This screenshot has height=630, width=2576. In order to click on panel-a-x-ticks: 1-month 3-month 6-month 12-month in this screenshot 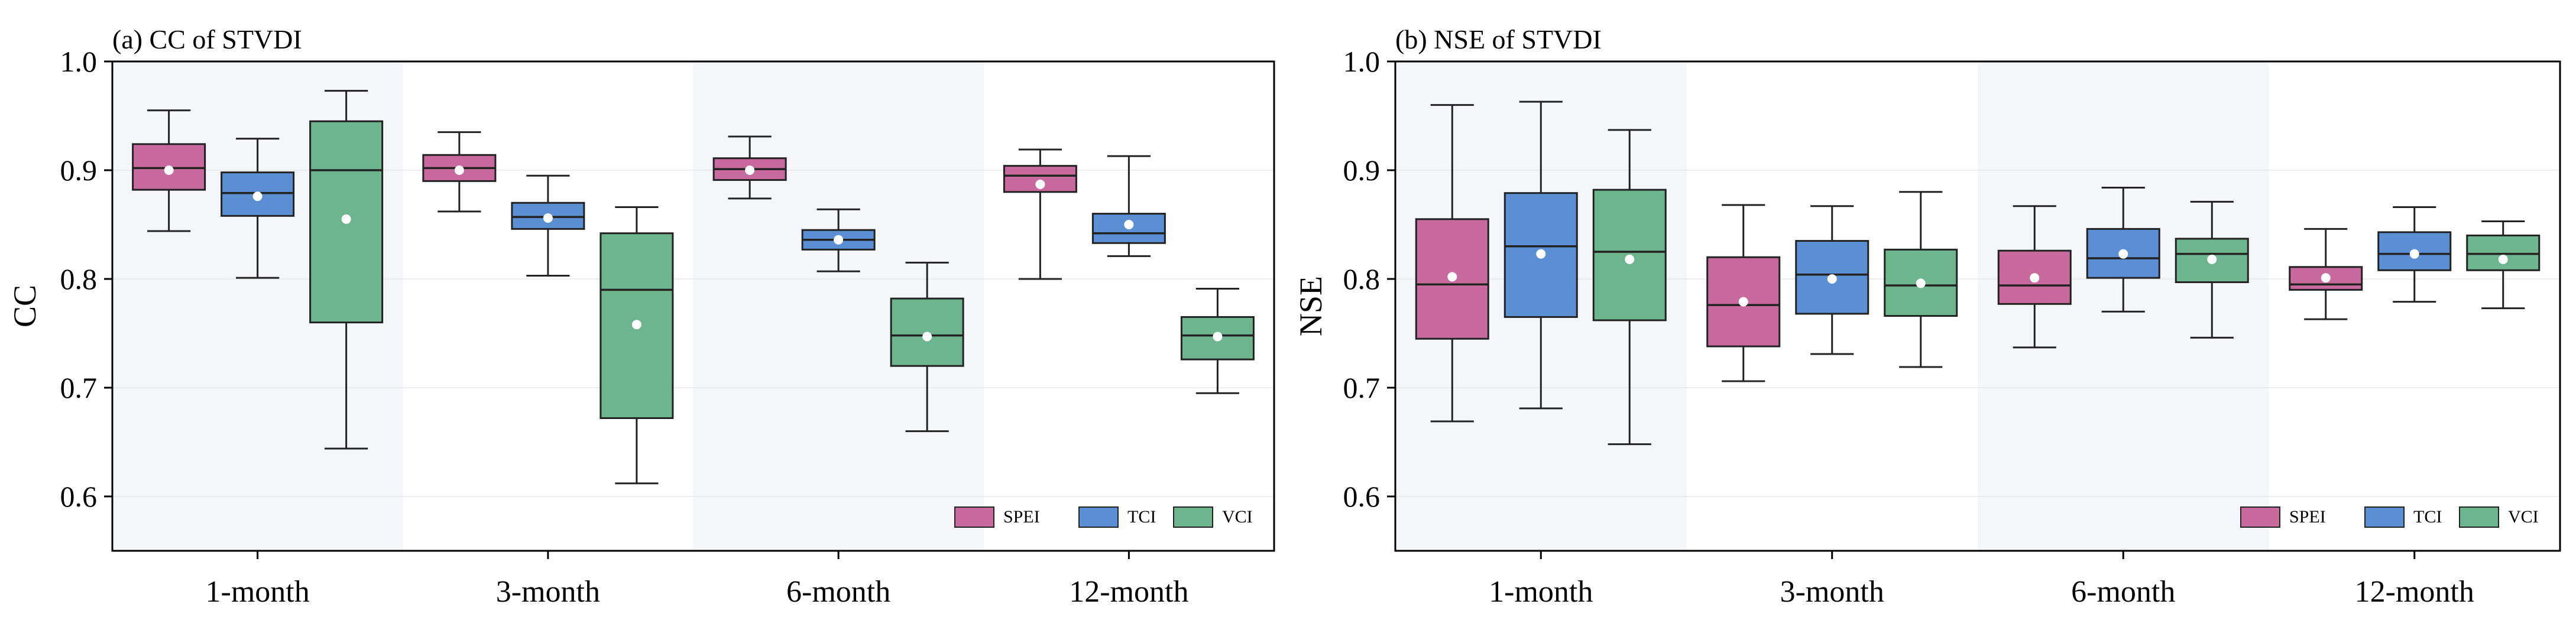, I will do `click(697, 580)`.